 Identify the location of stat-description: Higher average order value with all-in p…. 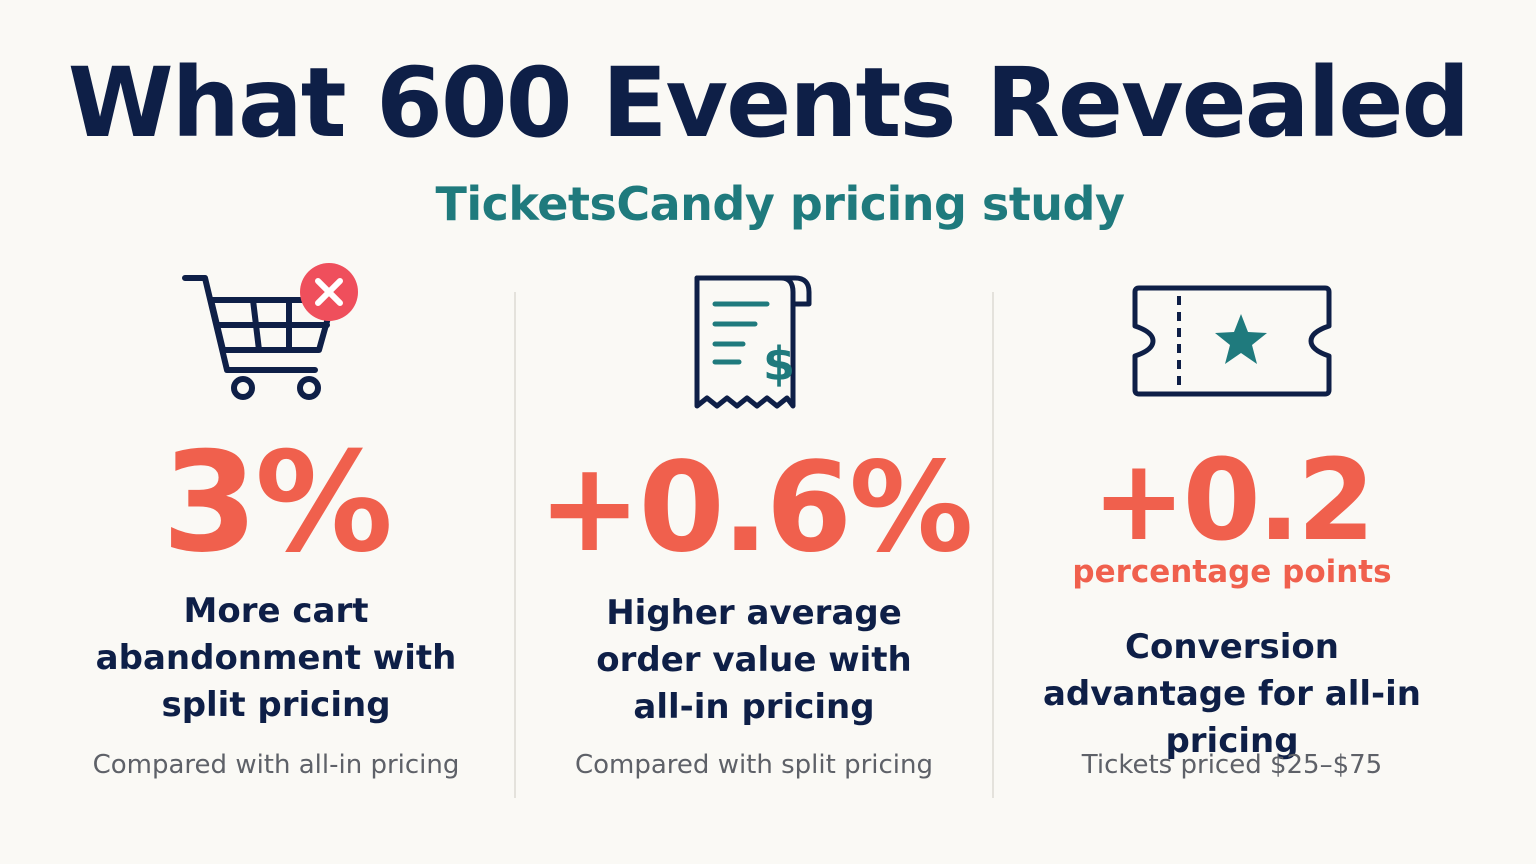
(754, 660).